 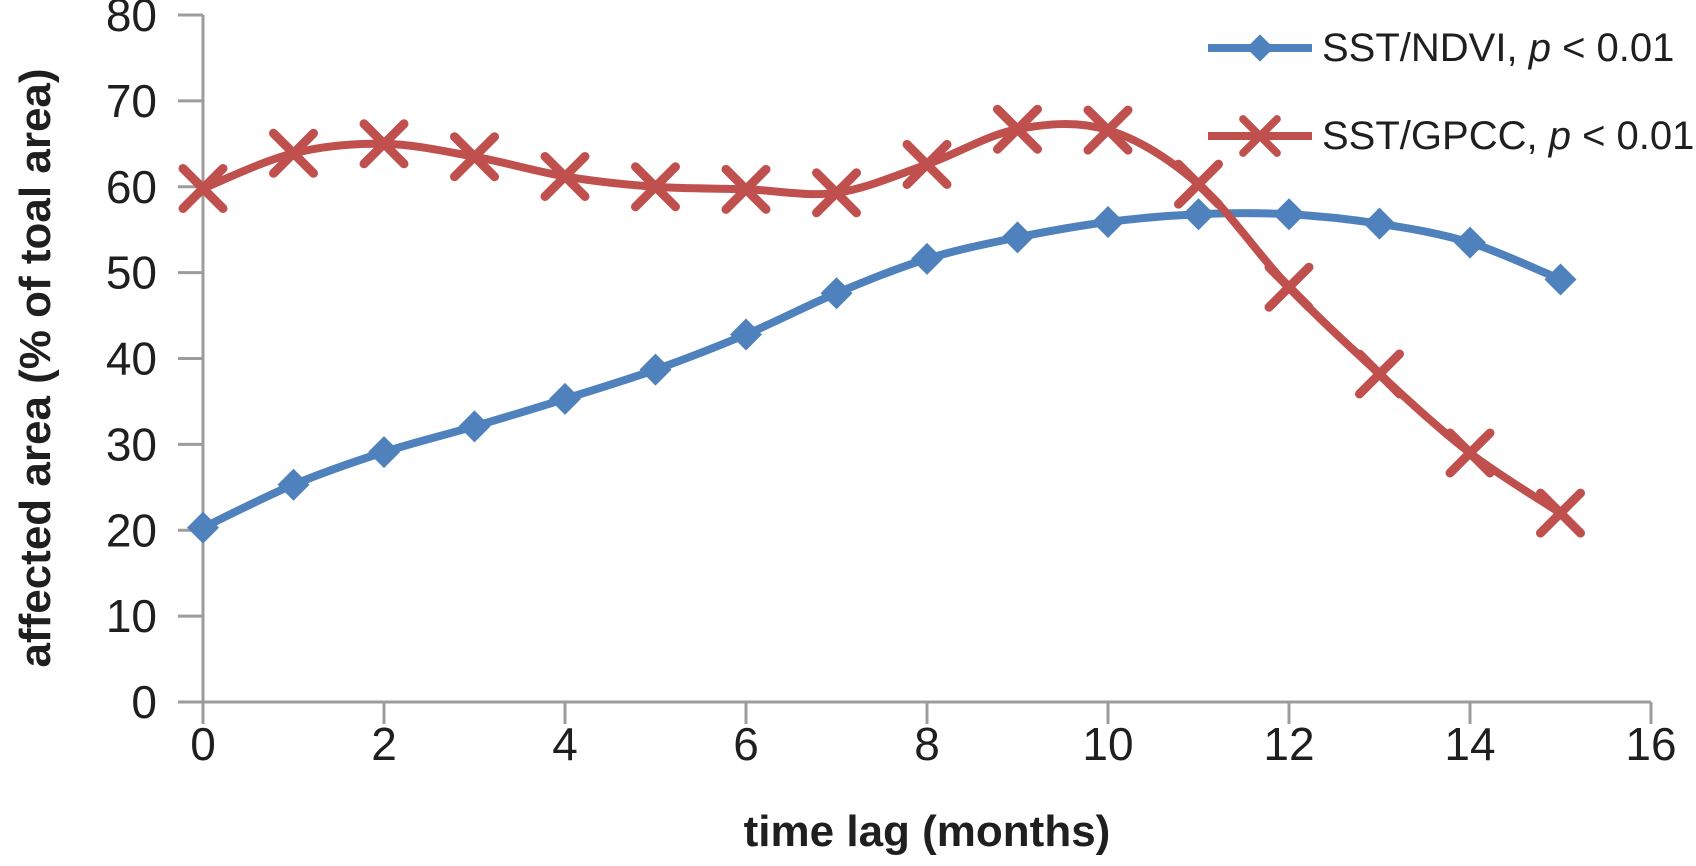 I want to click on x-tick-label: 12, so click(x=1288, y=744).